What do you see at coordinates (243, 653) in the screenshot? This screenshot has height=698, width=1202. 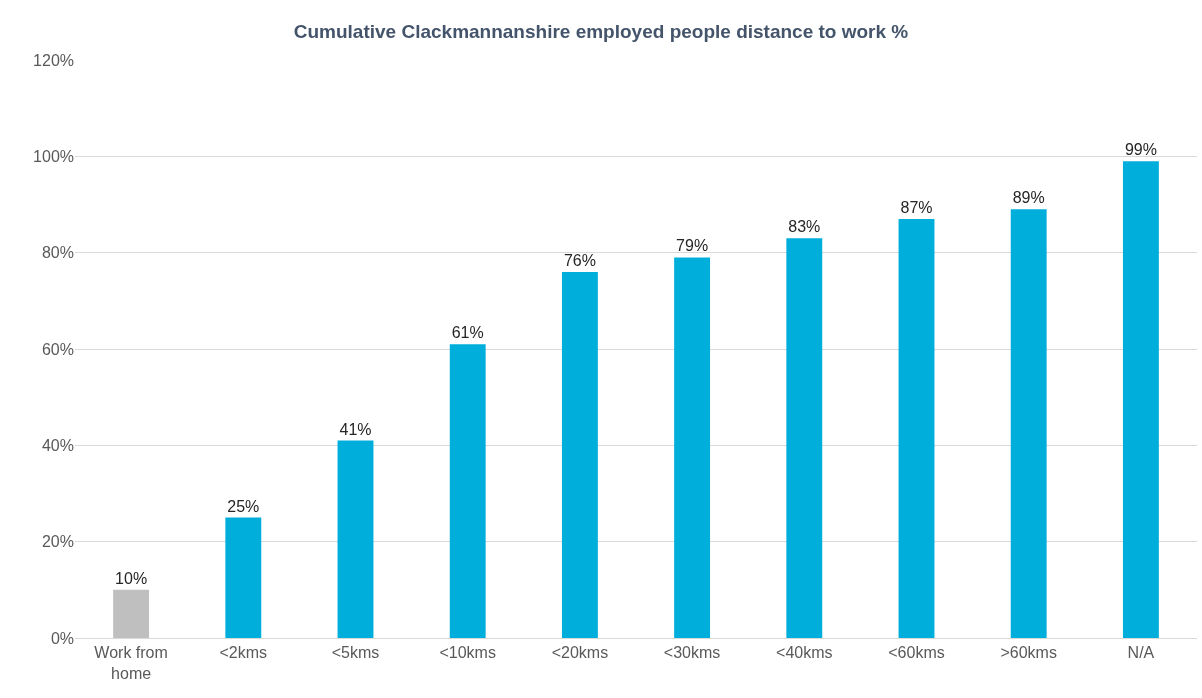 I see `x-tick-label: <2kms` at bounding box center [243, 653].